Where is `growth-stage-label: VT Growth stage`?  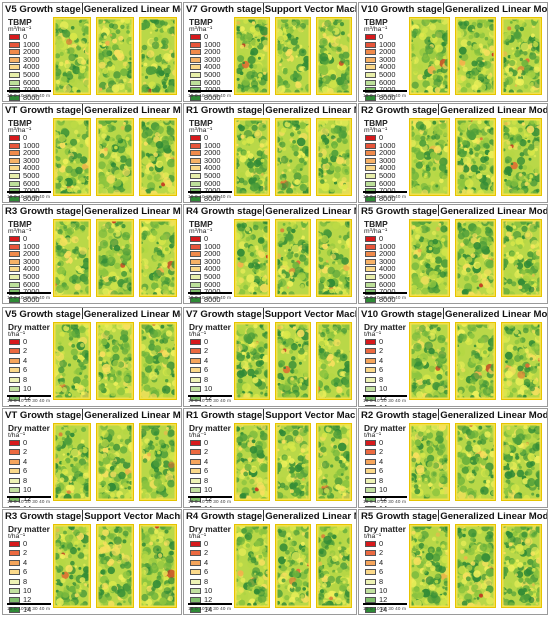 growth-stage-label: VT Growth stage is located at coordinates (43, 415).